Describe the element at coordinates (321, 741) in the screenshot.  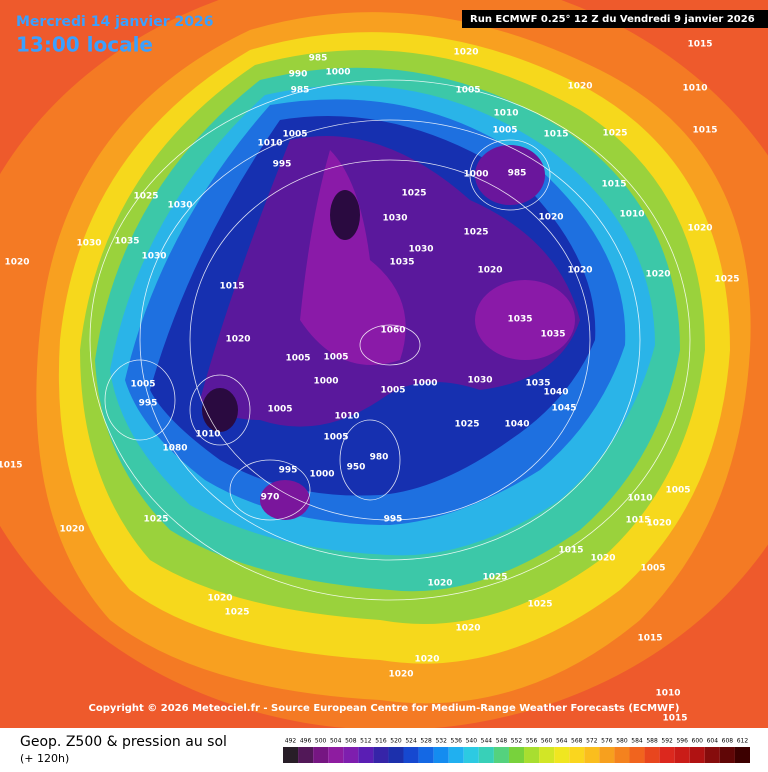
I see `colorbar-label: 500` at that location.